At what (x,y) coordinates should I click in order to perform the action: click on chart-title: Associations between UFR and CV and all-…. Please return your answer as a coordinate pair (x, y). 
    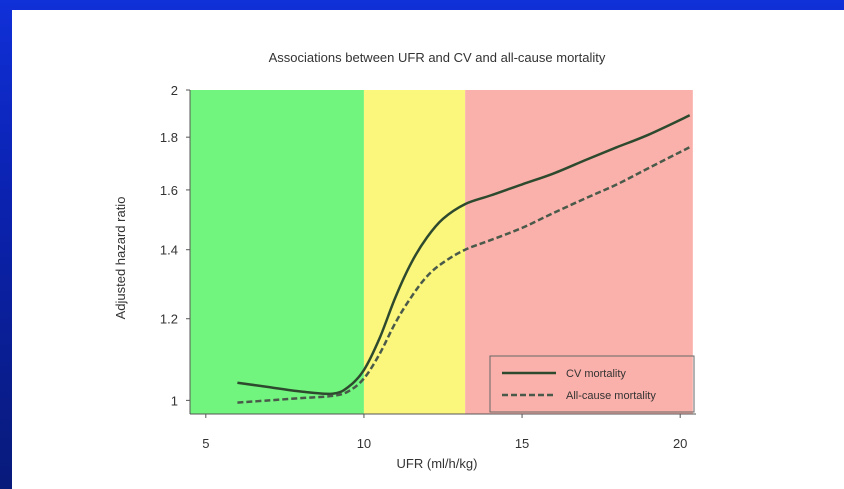
    Looking at the image, I should click on (437, 57).